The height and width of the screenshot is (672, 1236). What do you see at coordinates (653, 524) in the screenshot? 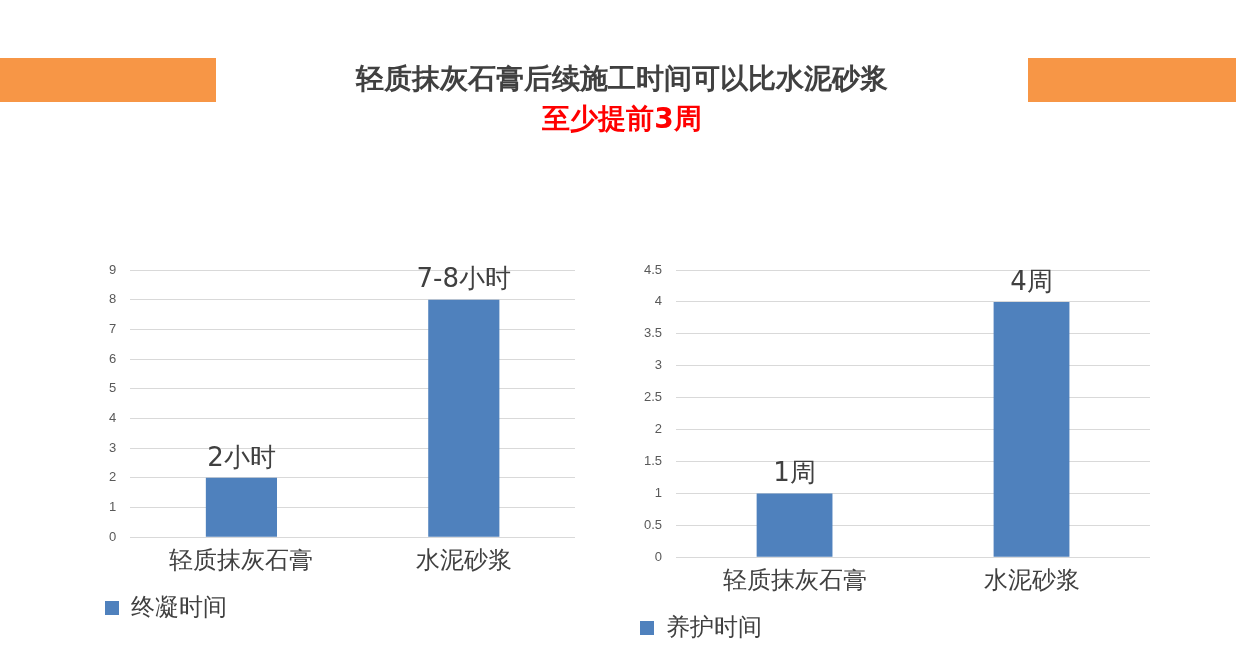
I see `y-tick-label: 0.5` at bounding box center [653, 524].